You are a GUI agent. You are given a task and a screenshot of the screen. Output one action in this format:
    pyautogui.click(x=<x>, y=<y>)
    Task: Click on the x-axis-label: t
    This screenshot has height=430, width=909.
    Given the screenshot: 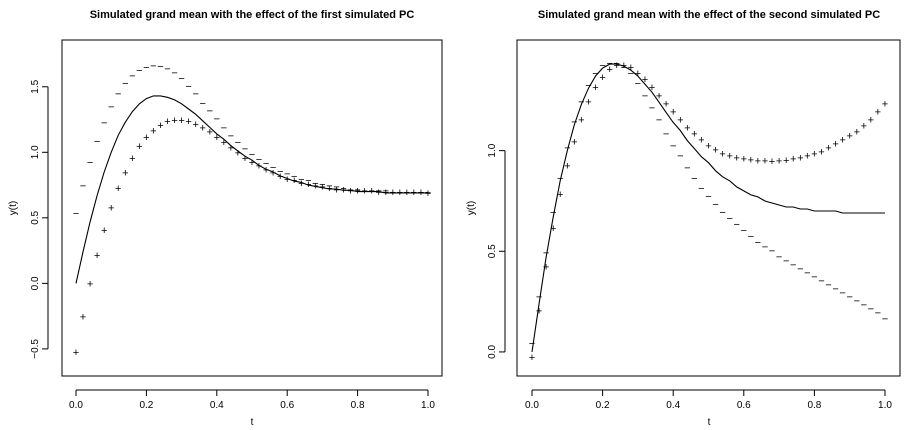 What is the action you would take?
    pyautogui.click(x=252, y=422)
    